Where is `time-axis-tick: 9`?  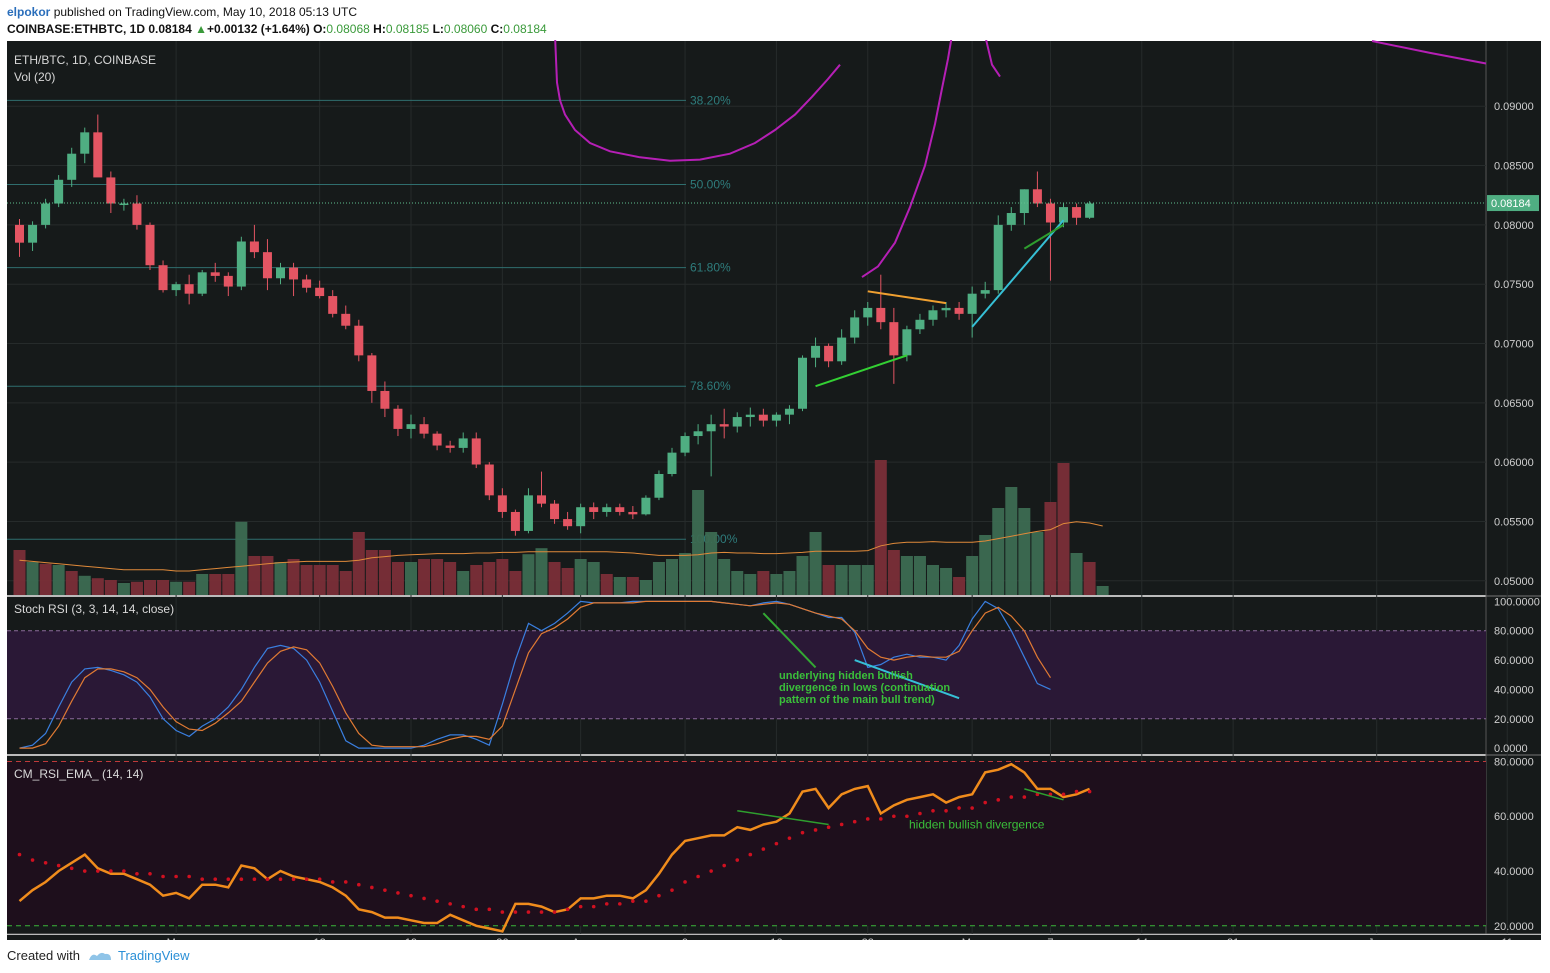 time-axis-tick: 9 is located at coordinates (685, 938).